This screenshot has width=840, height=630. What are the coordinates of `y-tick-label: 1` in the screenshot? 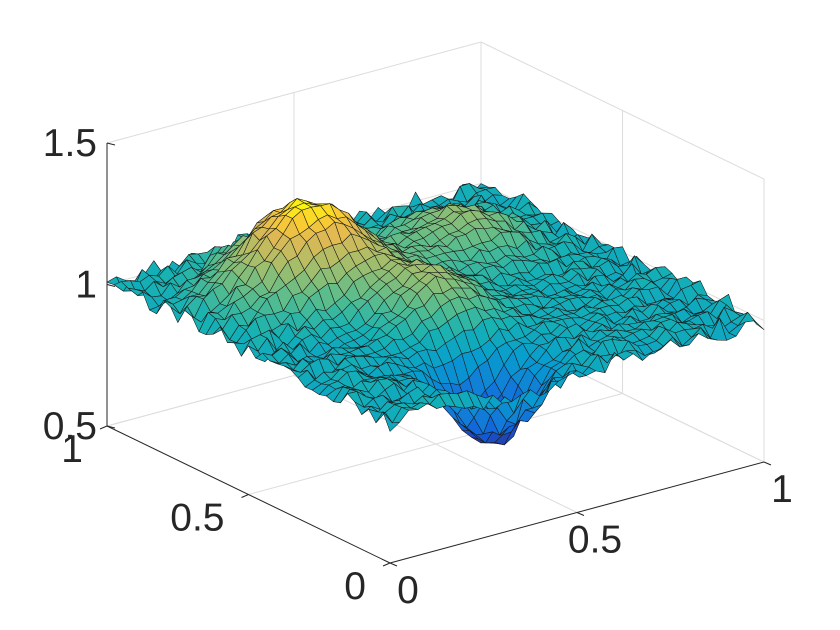 It's located at (72, 449).